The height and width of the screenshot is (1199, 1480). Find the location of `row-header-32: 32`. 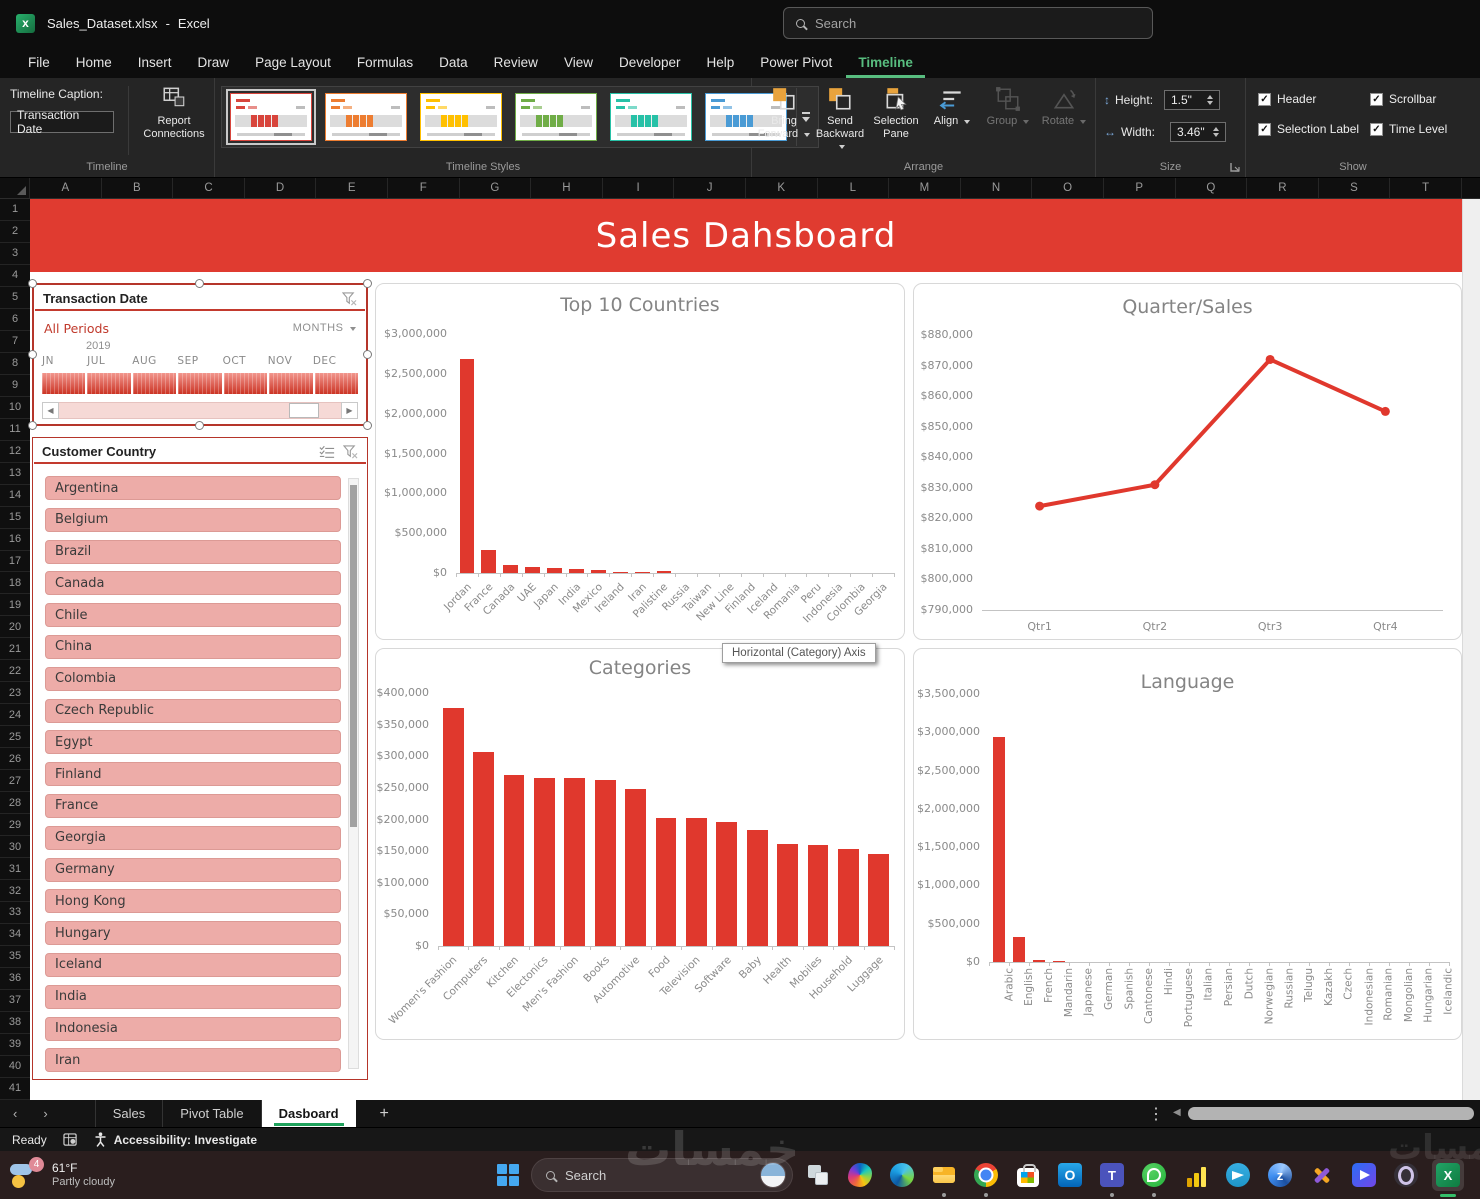

row-header-32: 32 is located at coordinates (15, 891).